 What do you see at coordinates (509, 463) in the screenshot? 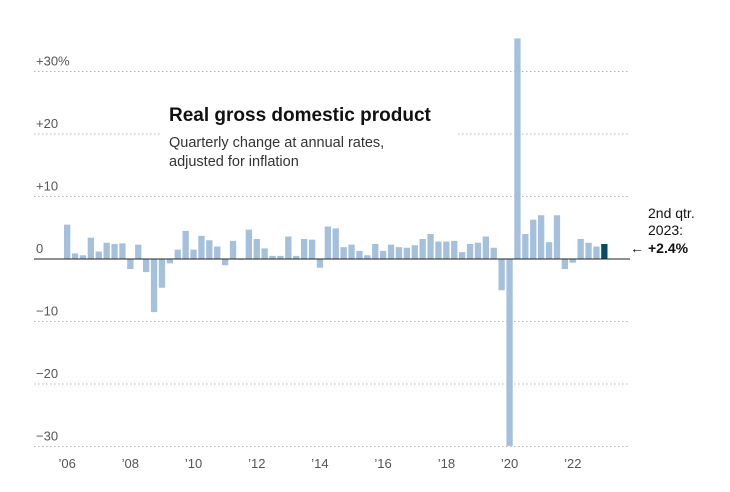
I see `x-tick-label: ’20` at bounding box center [509, 463].